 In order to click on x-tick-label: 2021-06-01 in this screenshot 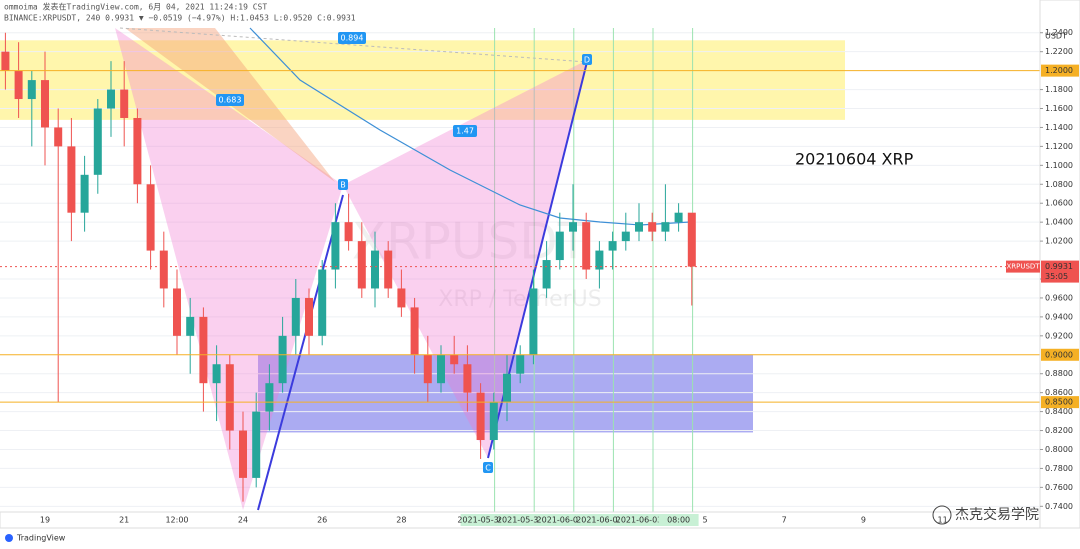, I will do `click(560, 520)`.